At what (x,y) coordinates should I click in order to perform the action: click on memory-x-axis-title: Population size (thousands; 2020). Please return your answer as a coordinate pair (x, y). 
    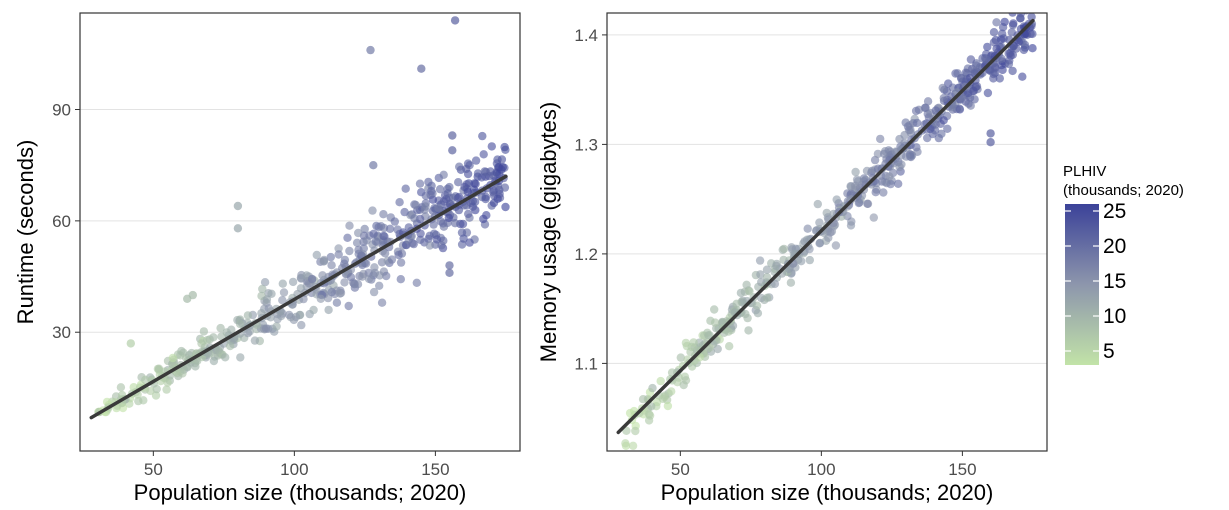
    Looking at the image, I should click on (827, 492).